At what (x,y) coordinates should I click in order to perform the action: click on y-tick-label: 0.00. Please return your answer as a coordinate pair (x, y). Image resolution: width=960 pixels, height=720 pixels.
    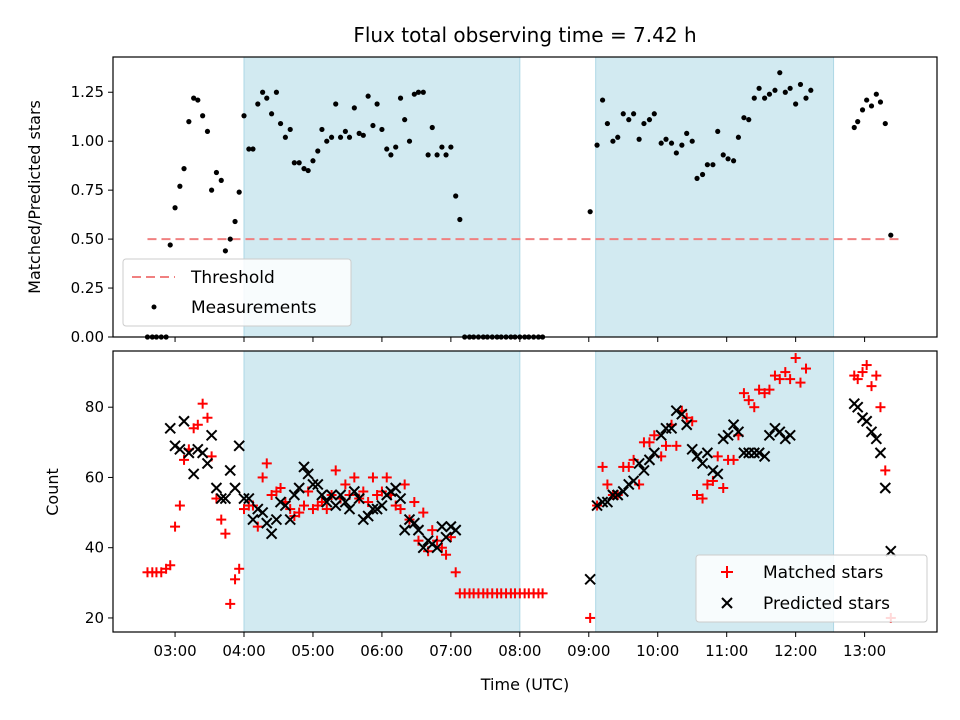
    Looking at the image, I should click on (87, 337).